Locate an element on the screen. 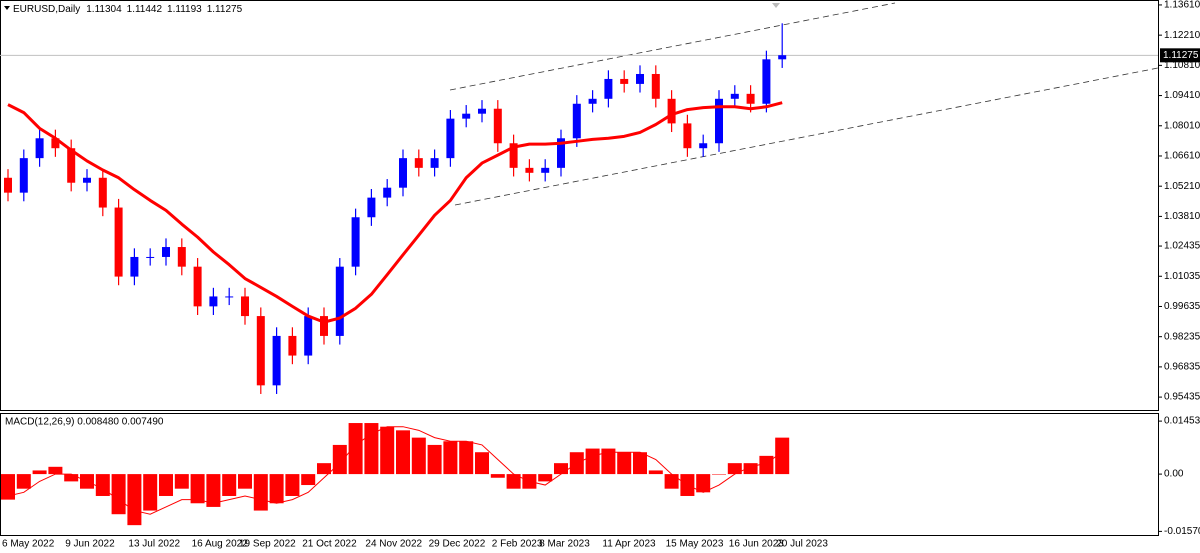 The height and width of the screenshot is (553, 1200). macd-header: MACD(12,26,9) 0.008480 0.007490 is located at coordinates (84, 422).